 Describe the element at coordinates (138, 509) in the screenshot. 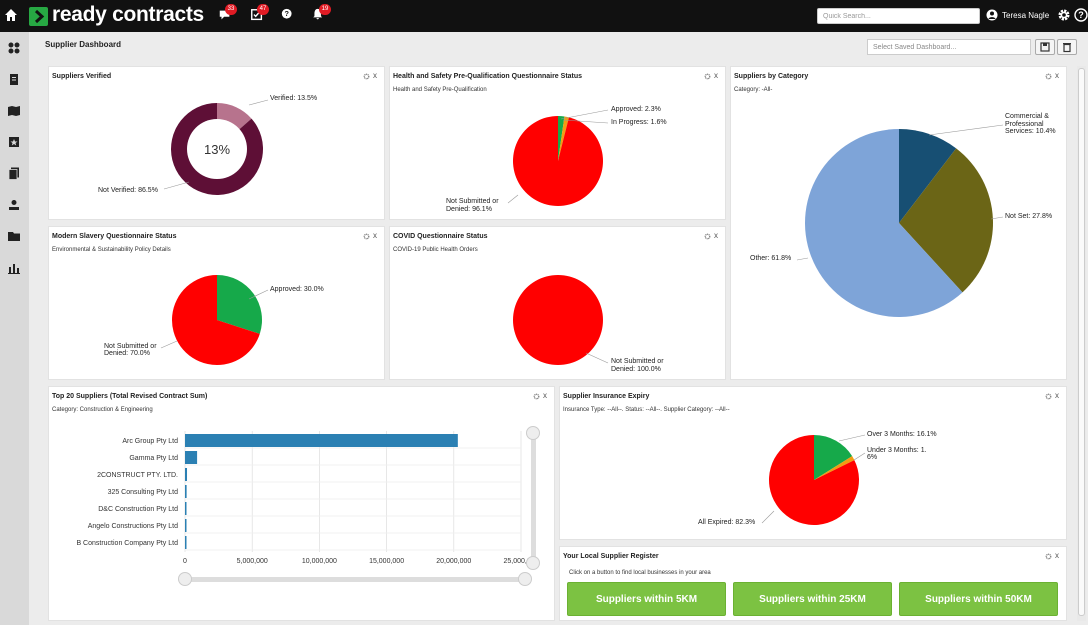

I see `y-tick-label: D&C Construction Pty Ltd` at that location.